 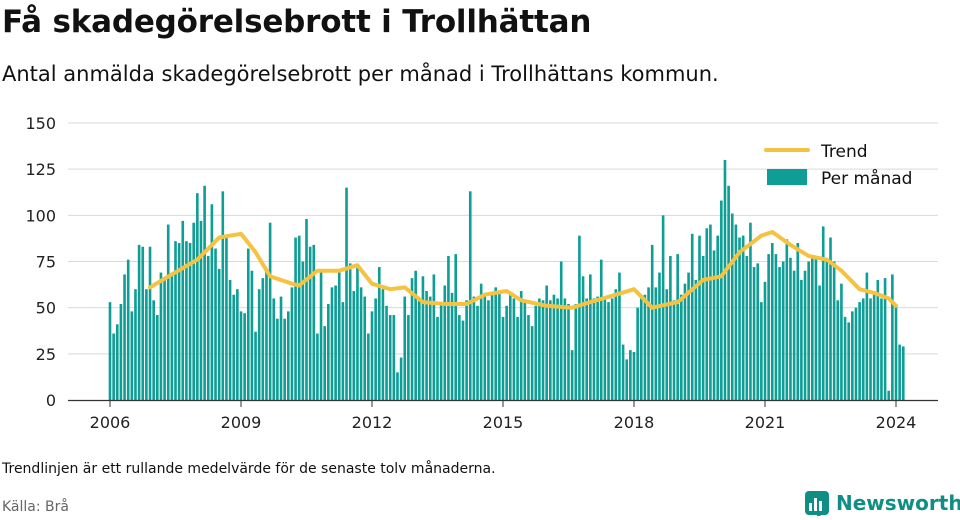 What do you see at coordinates (844, 152) in the screenshot?
I see `legend-trend-label: Trend` at bounding box center [844, 152].